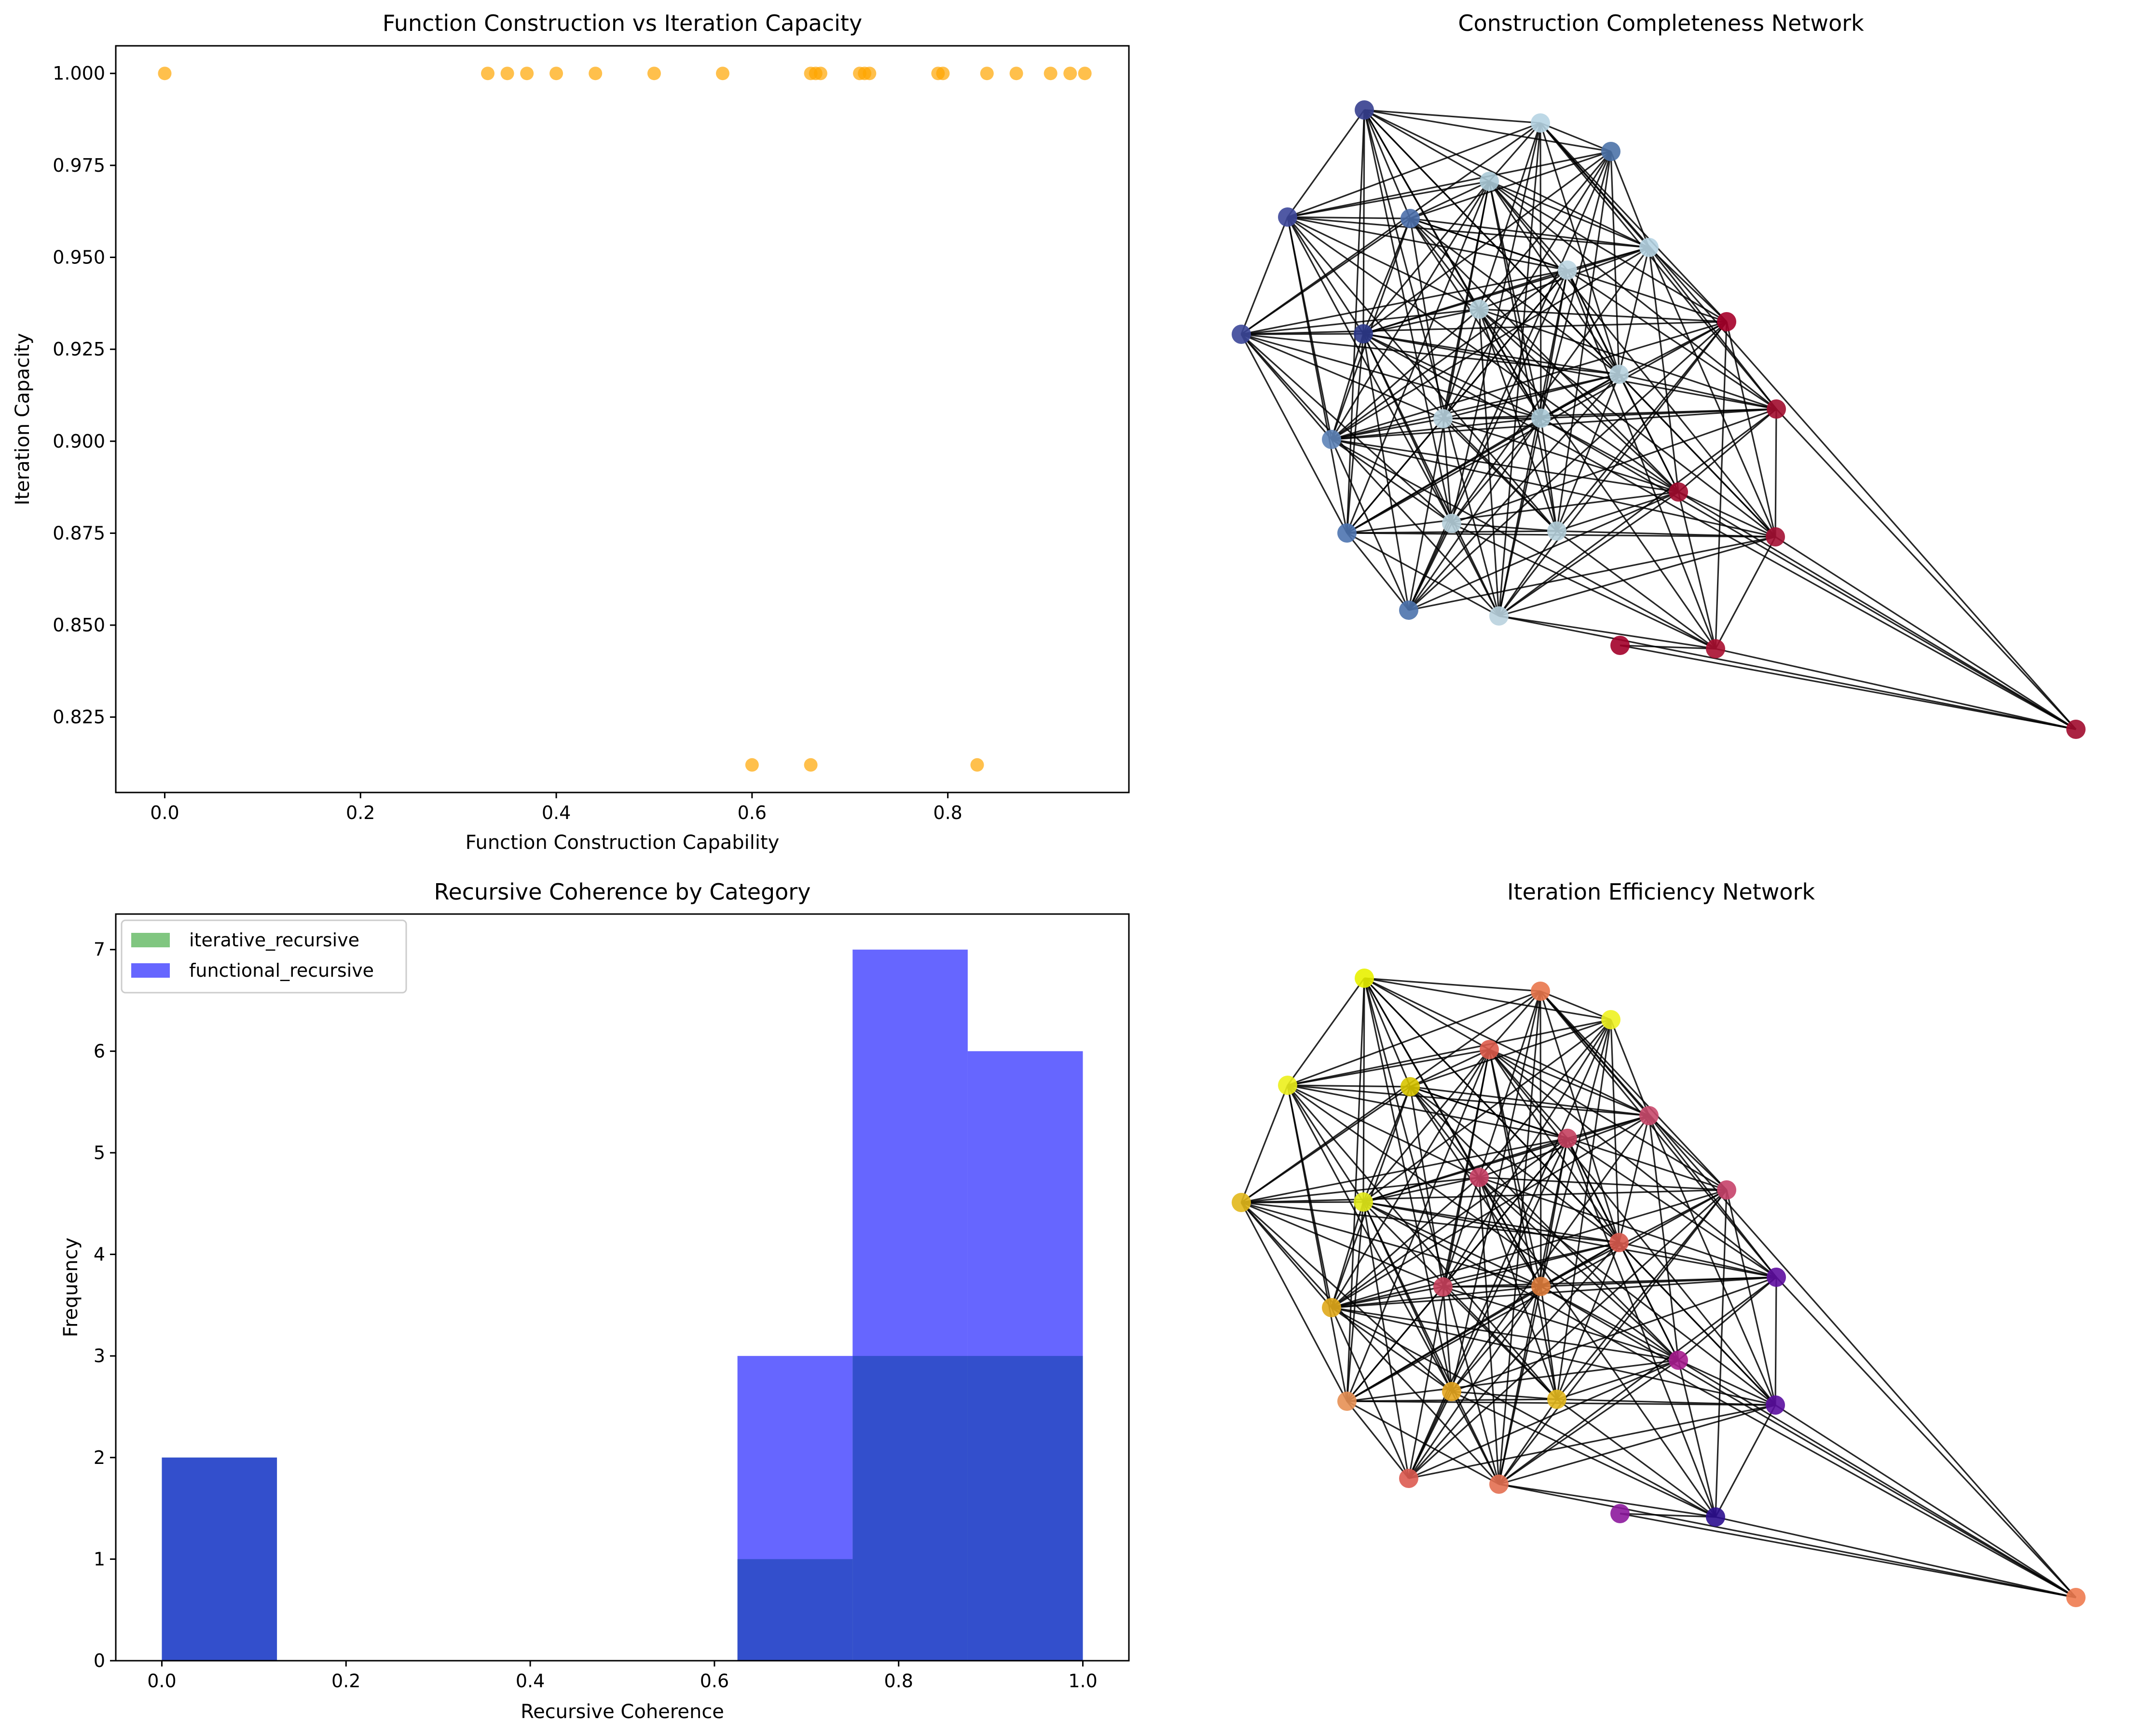 The width and height of the screenshot is (2156, 1721). What do you see at coordinates (79, 717) in the screenshot?
I see `scatter-y-tick-label: 0.825` at bounding box center [79, 717].